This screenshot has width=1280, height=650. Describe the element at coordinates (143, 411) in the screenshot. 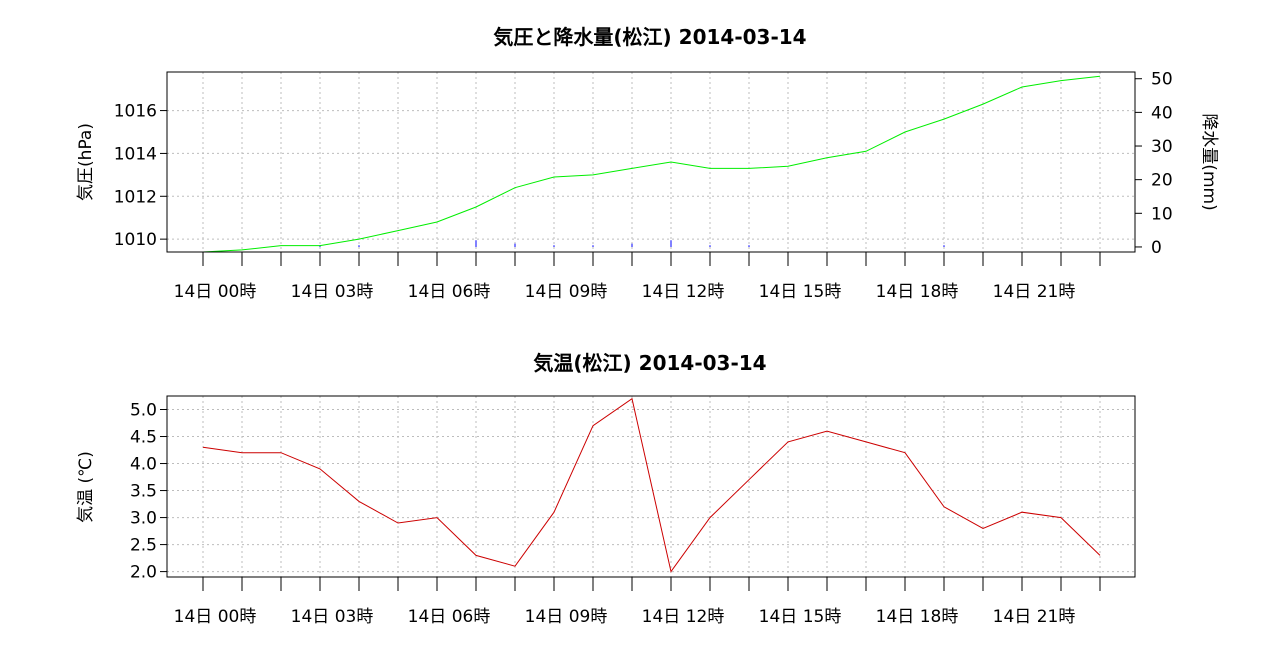

I see `y-tick-label: 5.0` at that location.